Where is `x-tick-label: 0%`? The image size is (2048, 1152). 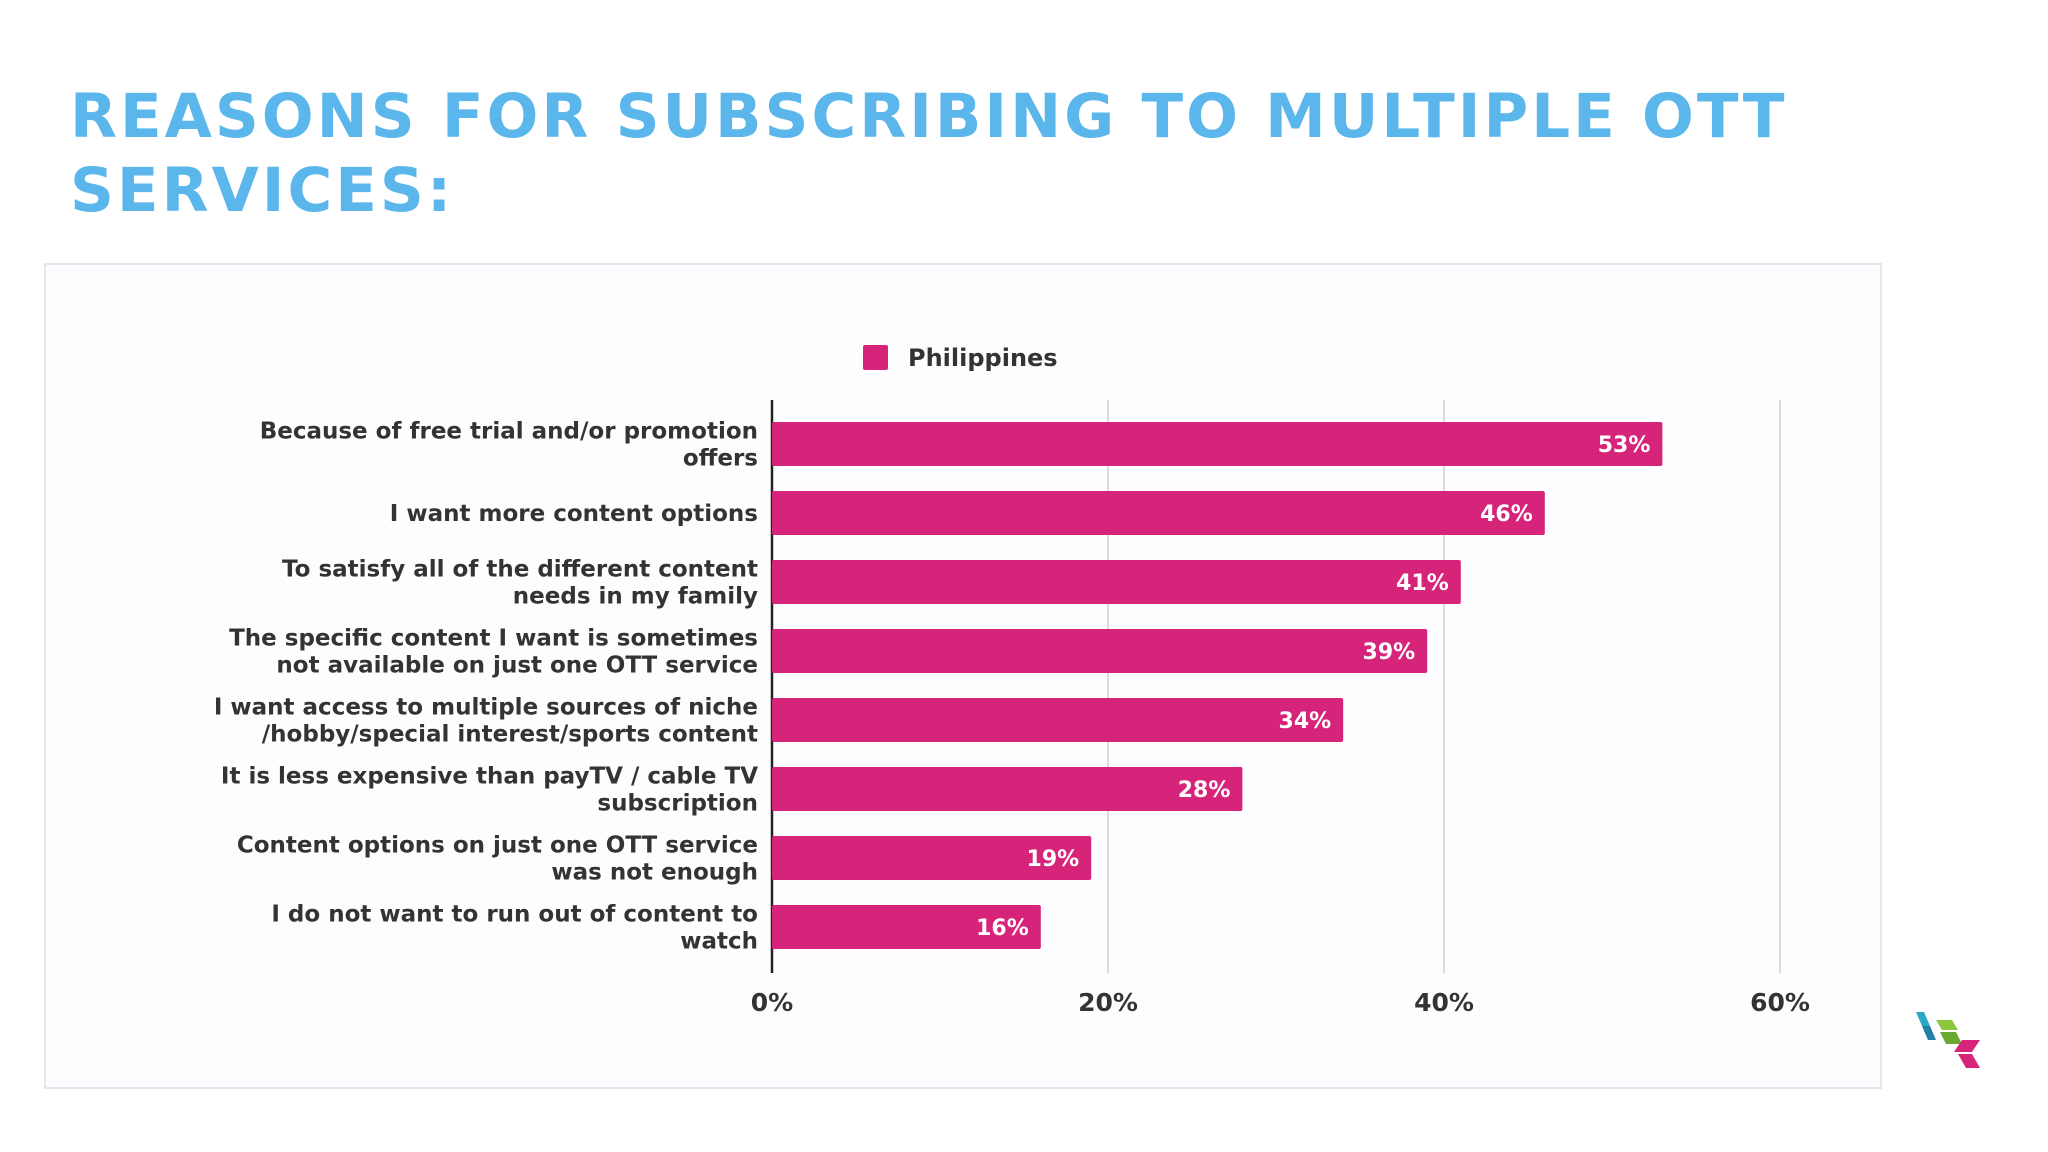 x-tick-label: 0% is located at coordinates (772, 1002).